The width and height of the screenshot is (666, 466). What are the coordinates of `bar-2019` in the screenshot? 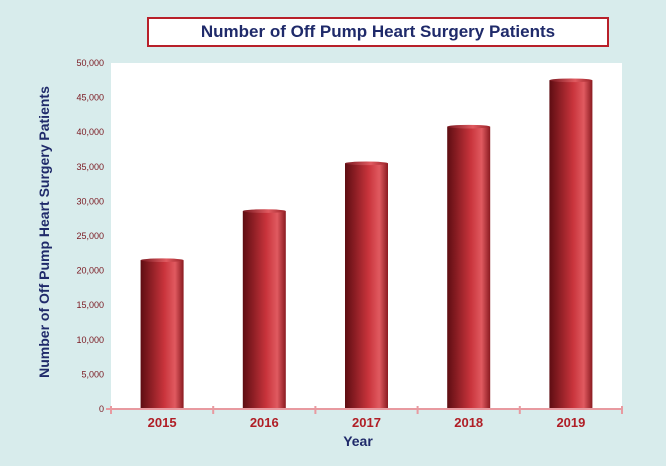 It's located at (571, 245).